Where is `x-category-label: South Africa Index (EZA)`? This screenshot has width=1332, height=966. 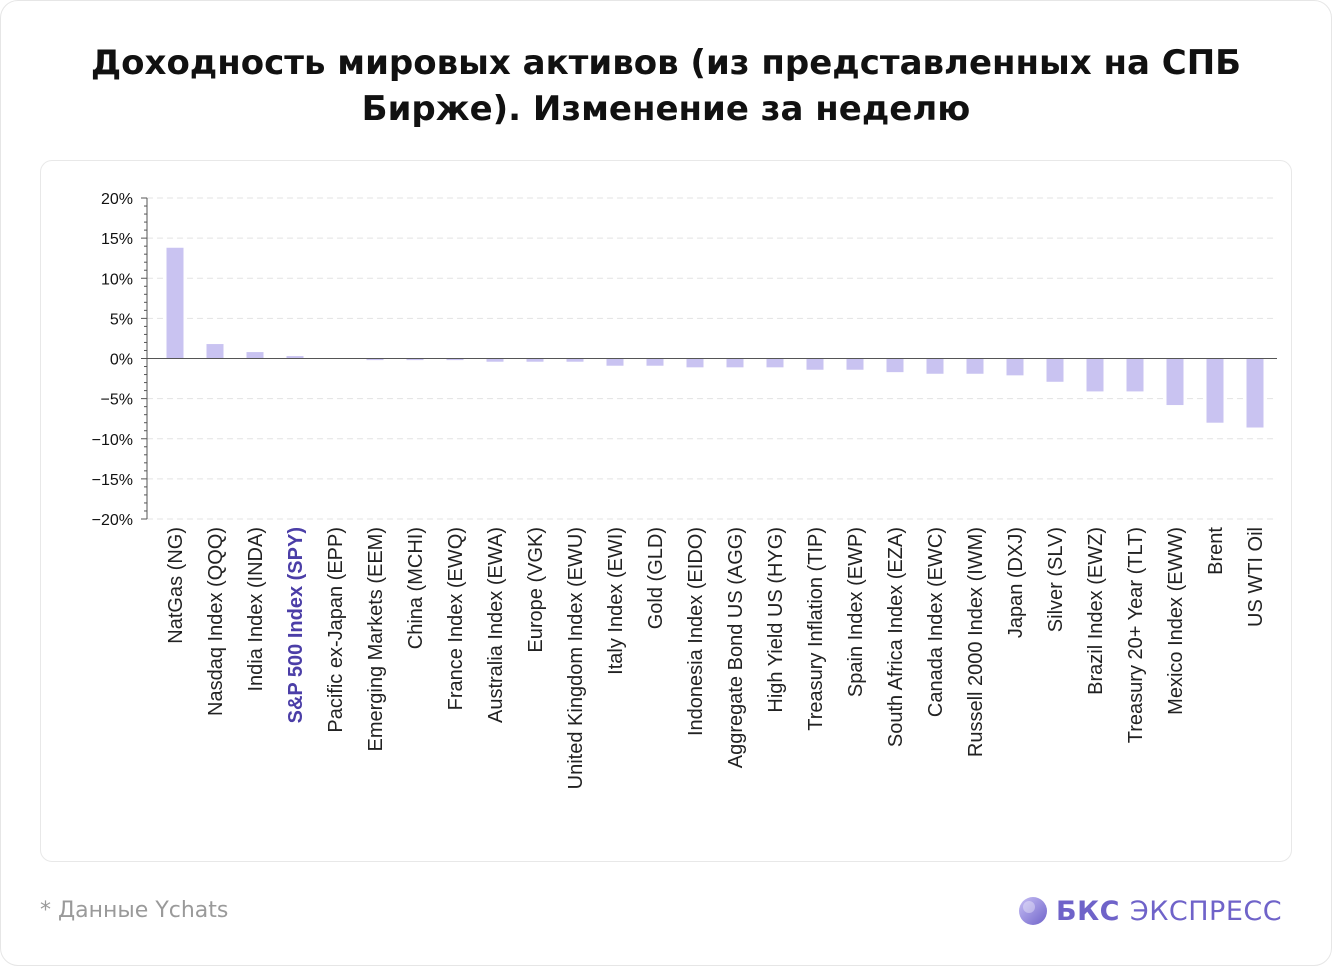 x-category-label: South Africa Index (EZA) is located at coordinates (896, 637).